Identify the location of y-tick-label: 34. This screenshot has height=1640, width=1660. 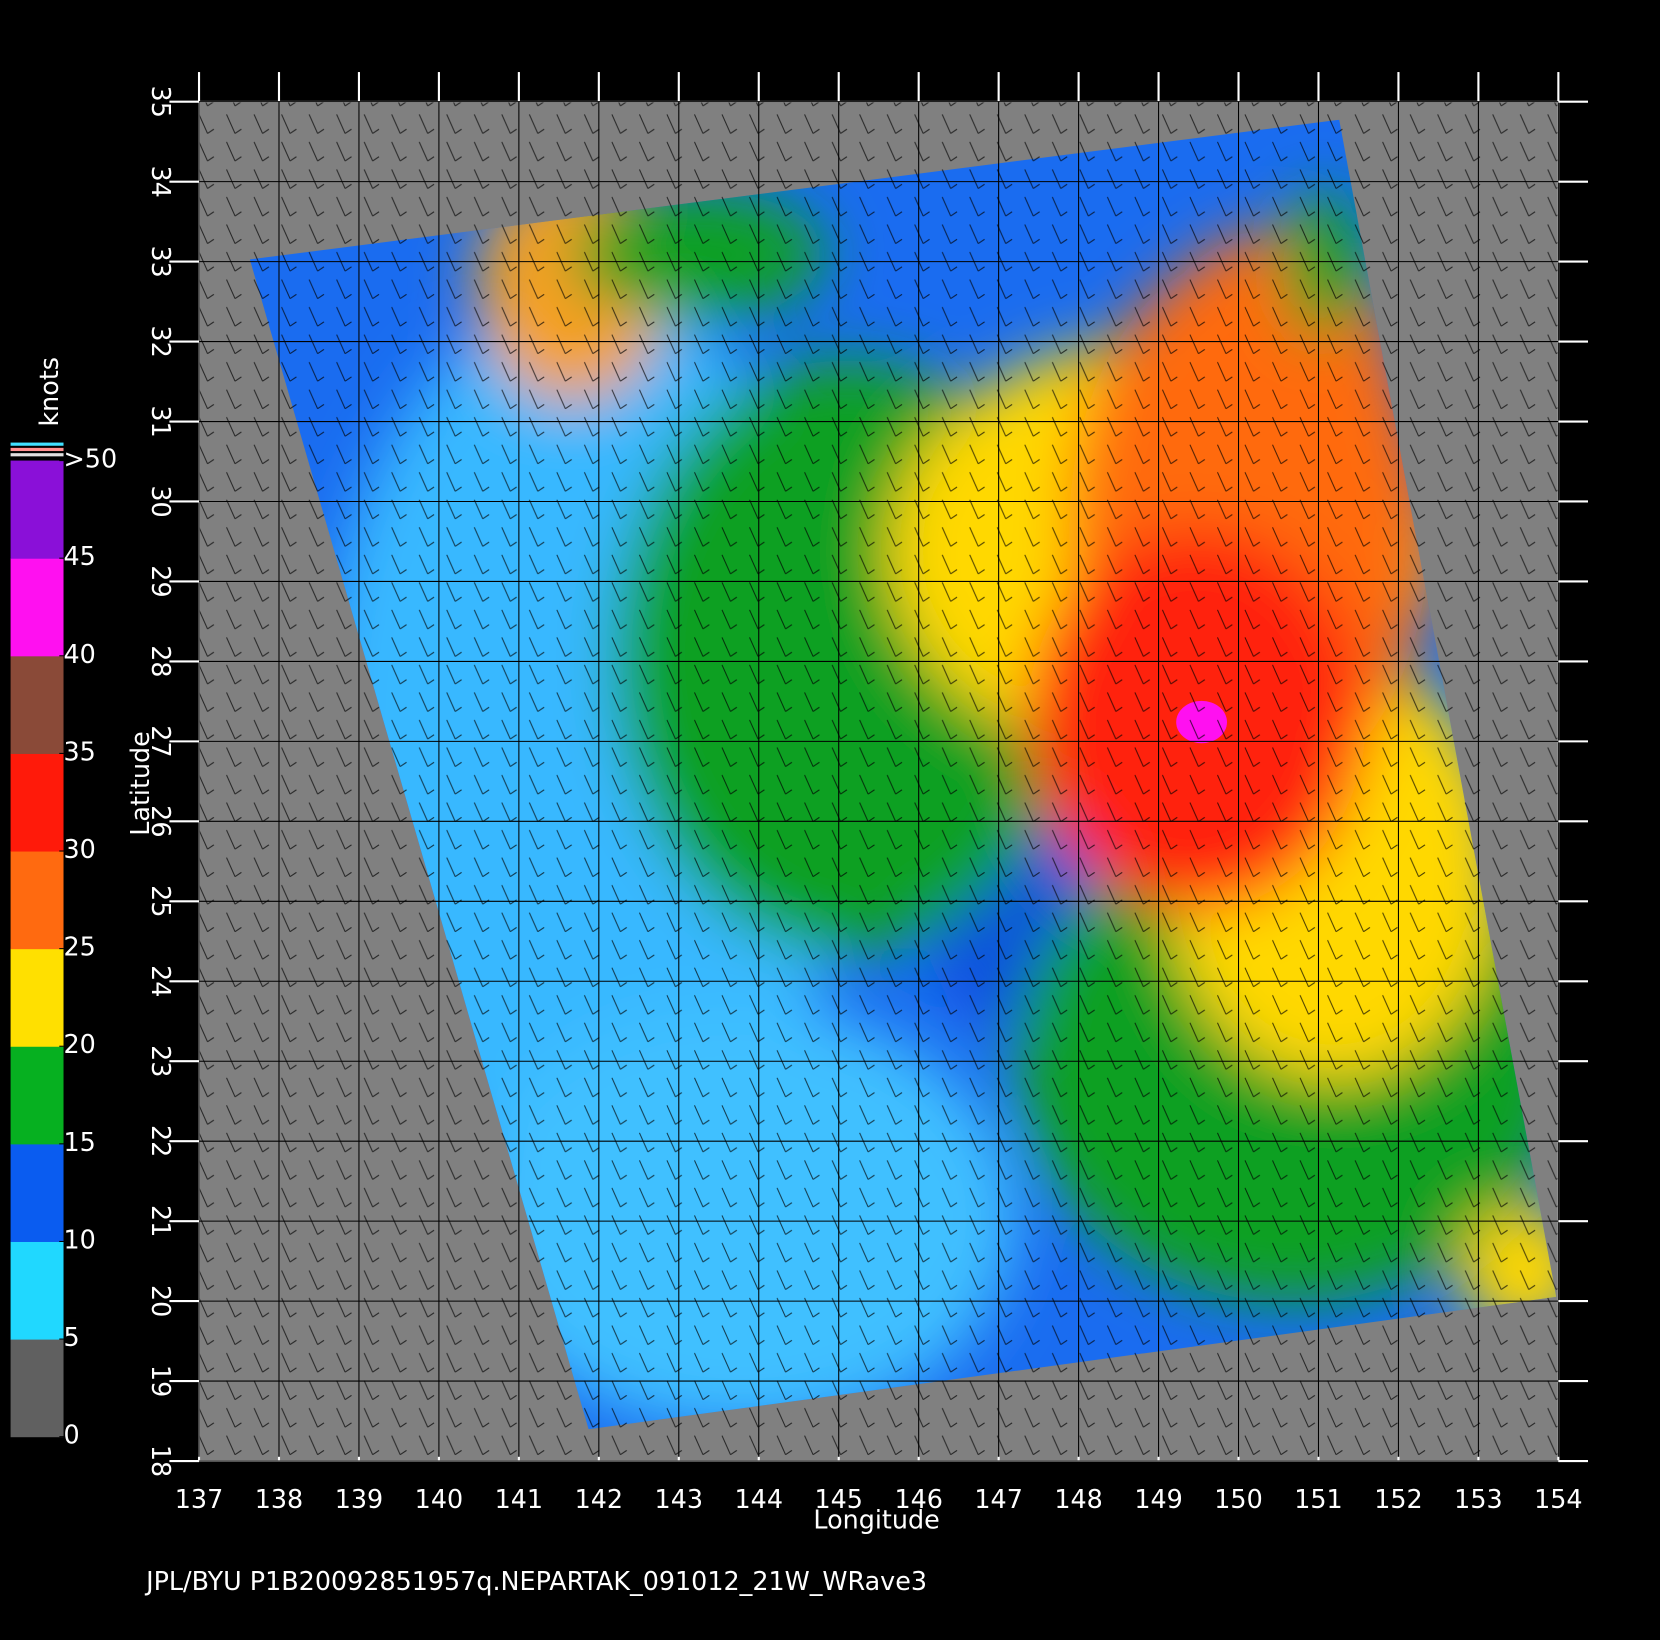
(161, 181).